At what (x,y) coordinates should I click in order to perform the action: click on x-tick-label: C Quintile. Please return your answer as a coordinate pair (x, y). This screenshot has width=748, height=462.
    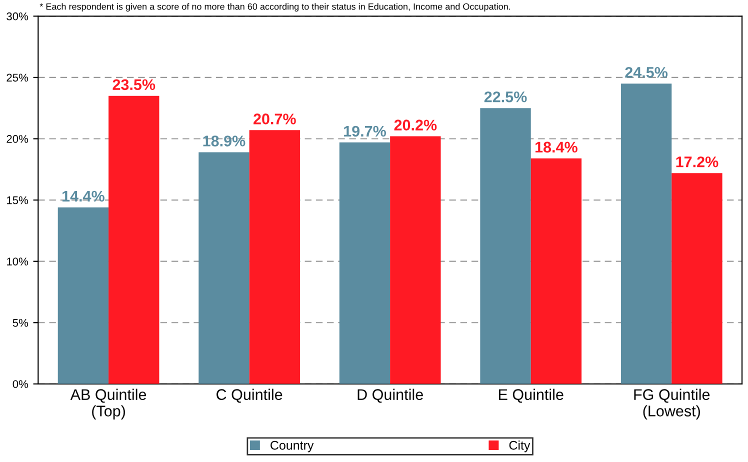
    Looking at the image, I should click on (249, 395).